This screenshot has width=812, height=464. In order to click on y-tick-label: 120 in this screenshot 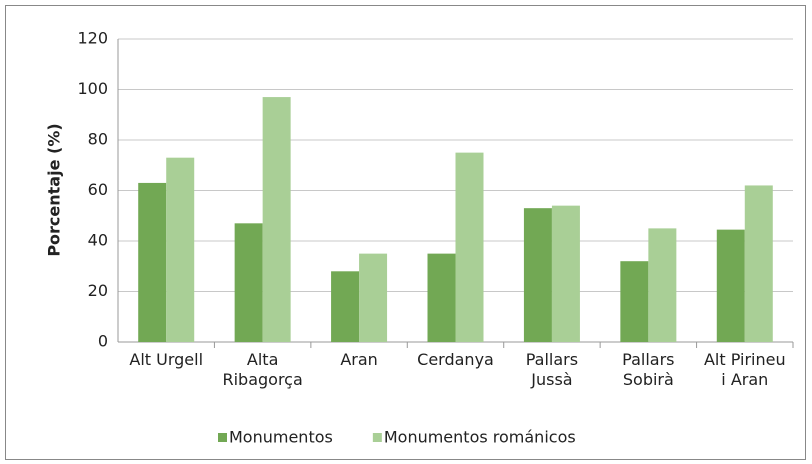, I will do `click(92, 38)`.